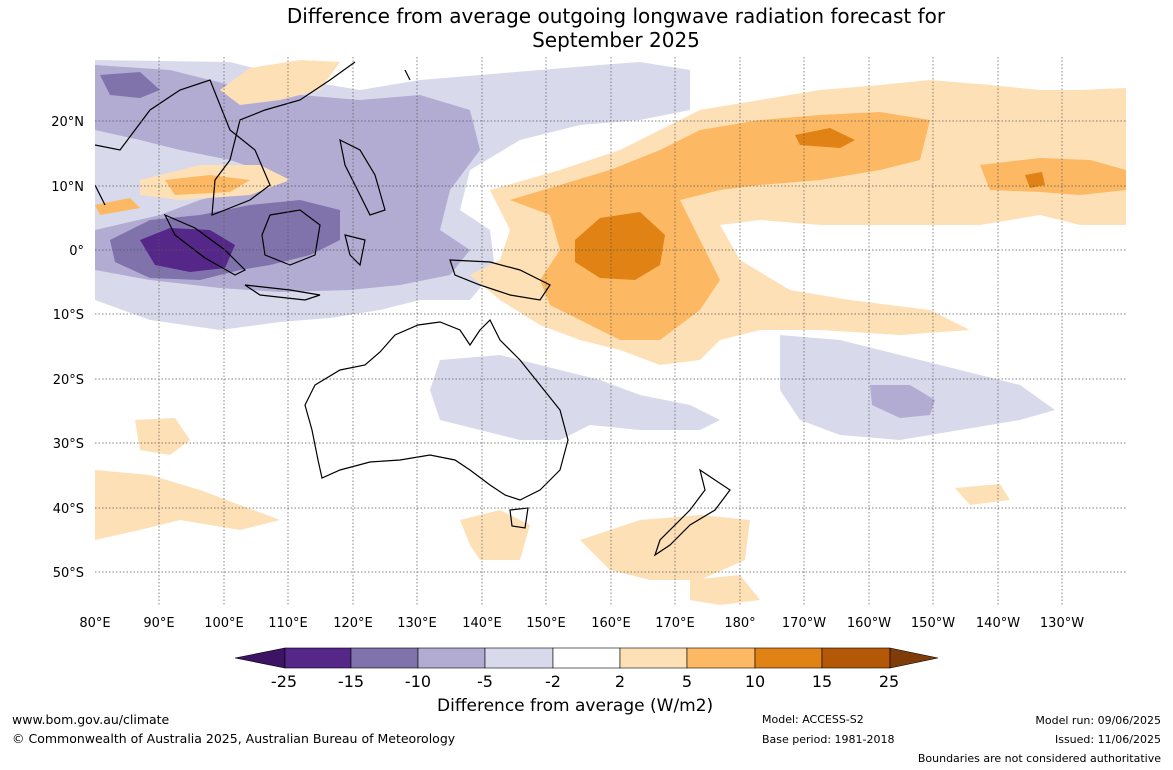 The height and width of the screenshot is (770, 1173). Describe the element at coordinates (1107, 739) in the screenshot. I see `issued-date: Issued: 11/06/2025` at that location.